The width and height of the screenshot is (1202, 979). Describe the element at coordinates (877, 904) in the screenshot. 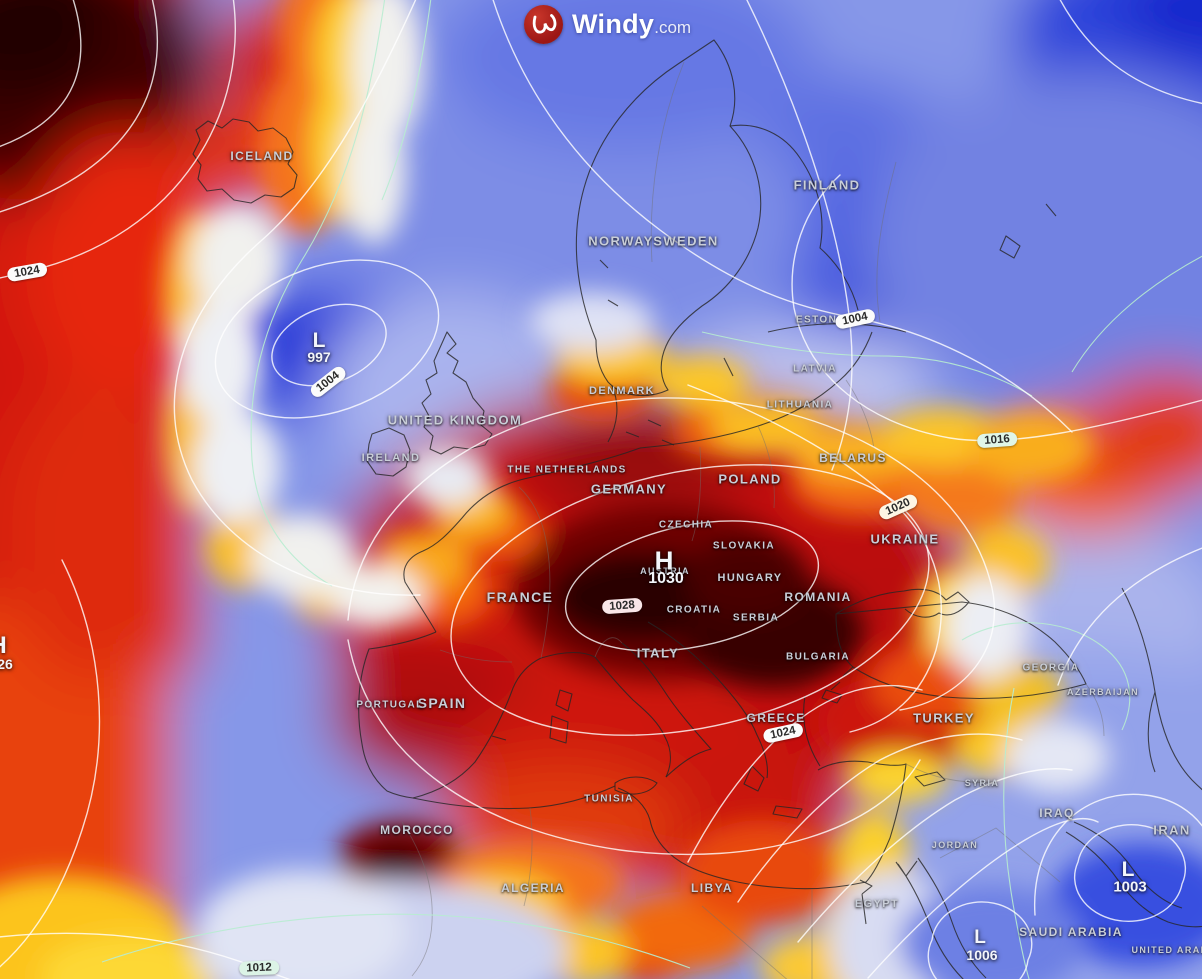

I see `country-label: EGYPT` at that location.